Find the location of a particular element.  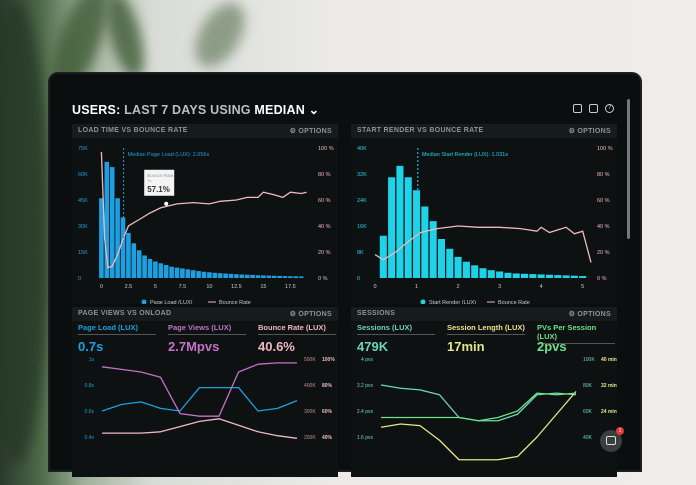

y2-tick-label: 500K is located at coordinates (310, 360).